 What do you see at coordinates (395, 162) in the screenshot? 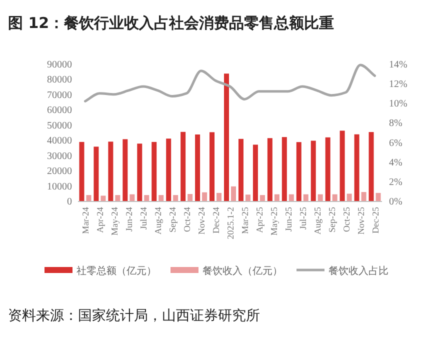
I see `y2-tick-label: 4%` at bounding box center [395, 162].